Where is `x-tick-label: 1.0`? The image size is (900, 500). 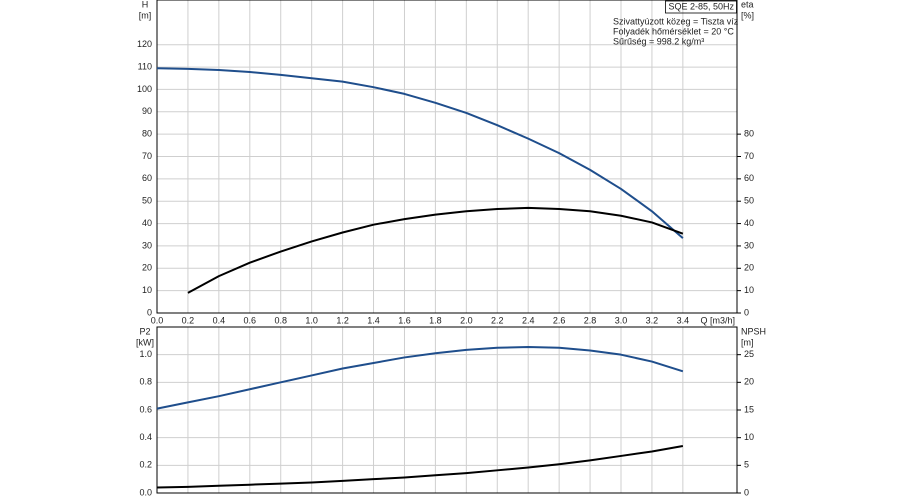 x-tick-label: 1.0 is located at coordinates (311, 320).